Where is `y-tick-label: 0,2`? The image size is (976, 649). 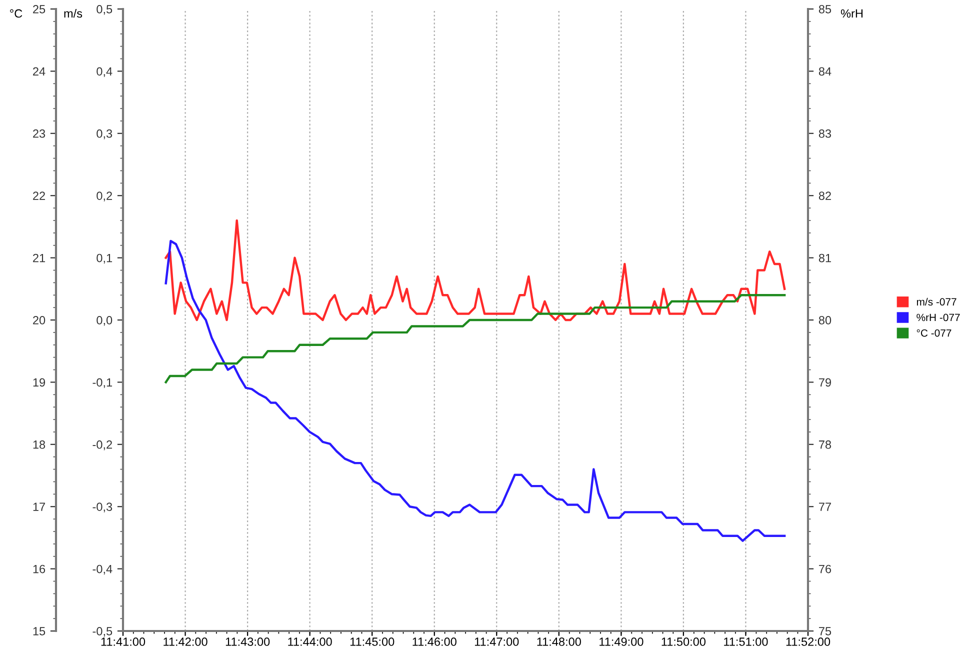
y-tick-label: 0,2 is located at coordinates (104, 197).